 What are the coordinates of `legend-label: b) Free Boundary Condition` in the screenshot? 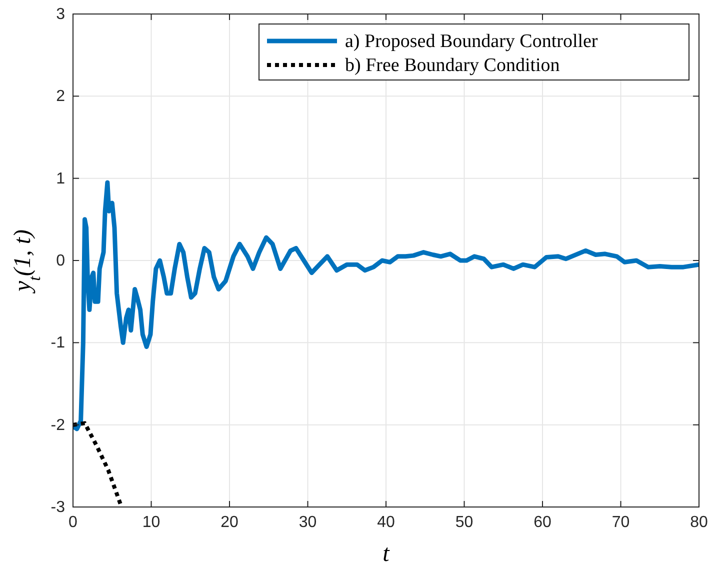 It's located at (452, 65).